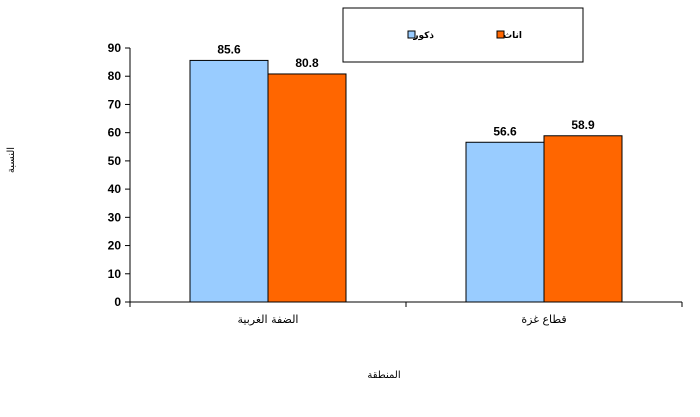  I want to click on category-label: قطاع غزة, so click(543, 319).